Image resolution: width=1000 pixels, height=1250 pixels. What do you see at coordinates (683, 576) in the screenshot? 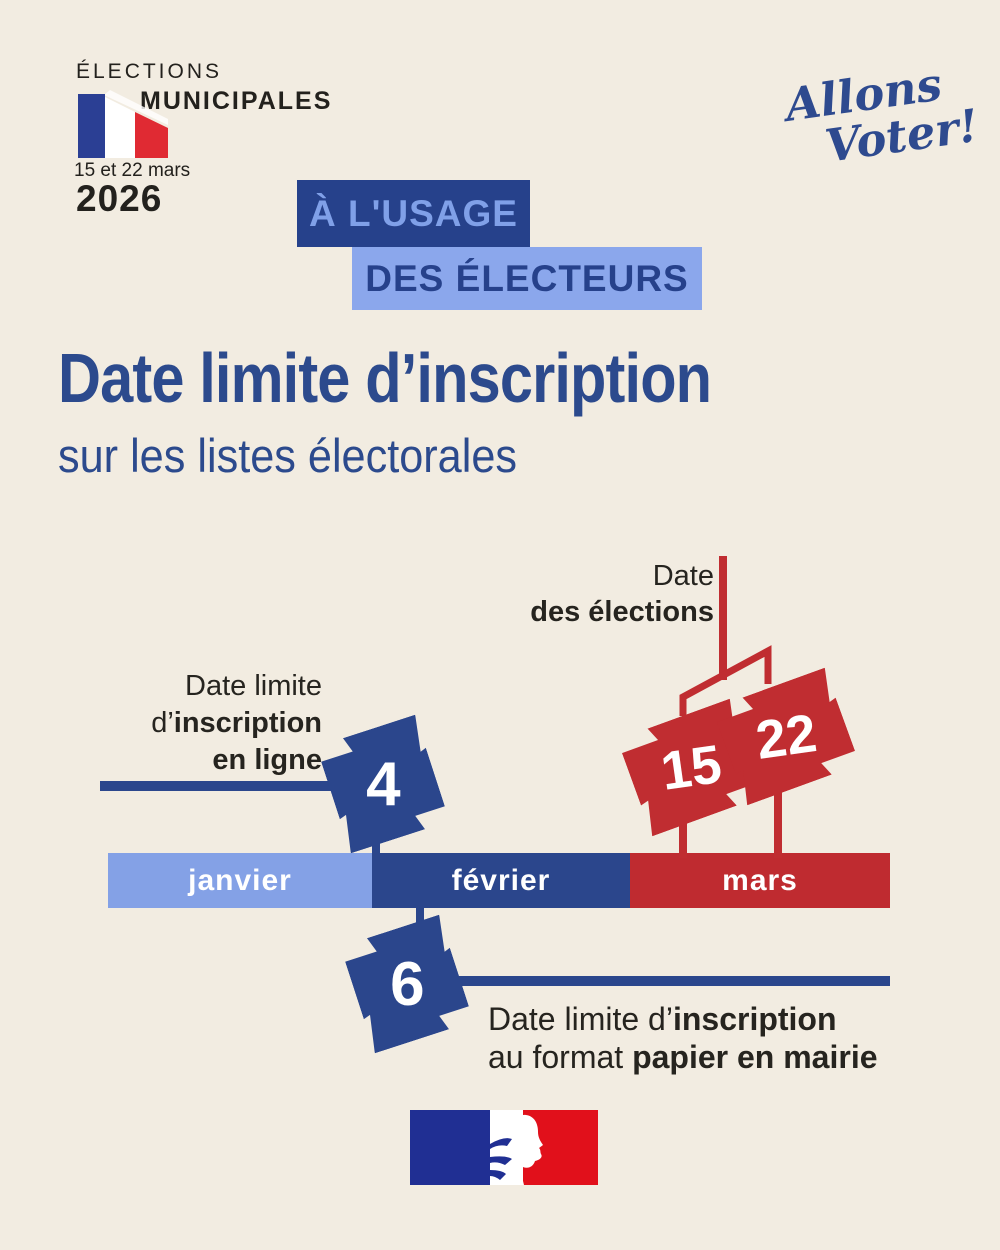
I see `label-elections-line1: Date` at bounding box center [683, 576].